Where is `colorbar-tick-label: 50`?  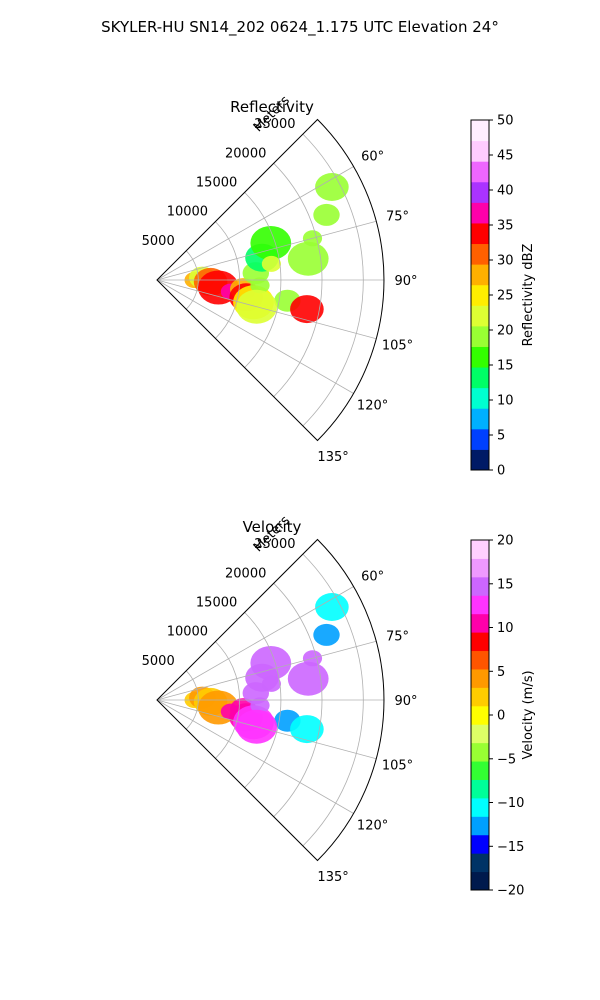
colorbar-tick-label: 50 is located at coordinates (505, 121).